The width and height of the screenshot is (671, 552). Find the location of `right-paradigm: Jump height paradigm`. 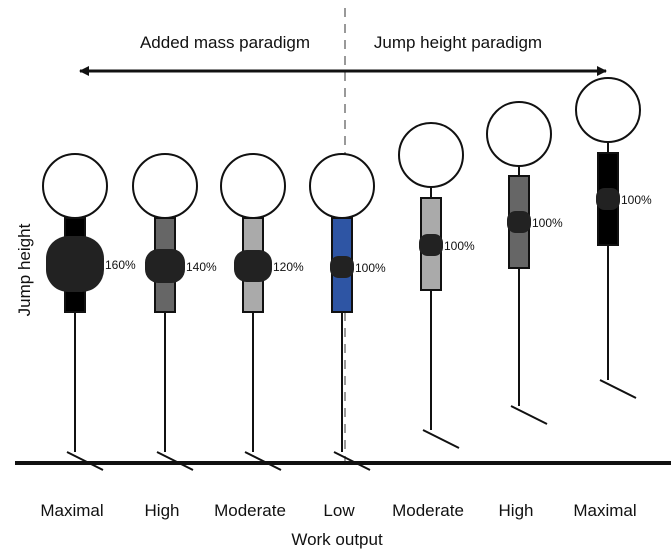

right-paradigm: Jump height paradigm is located at coordinates (458, 42).